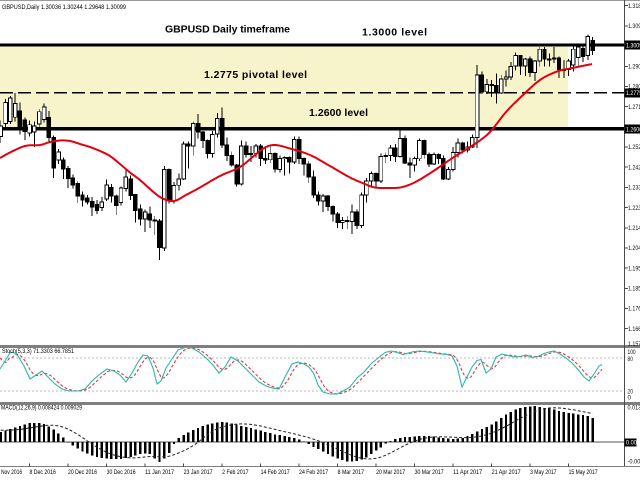 This screenshot has width=640, height=480. Describe the element at coordinates (634, 208) in the screenshot. I see `svg-text: 1.2235` at that location.